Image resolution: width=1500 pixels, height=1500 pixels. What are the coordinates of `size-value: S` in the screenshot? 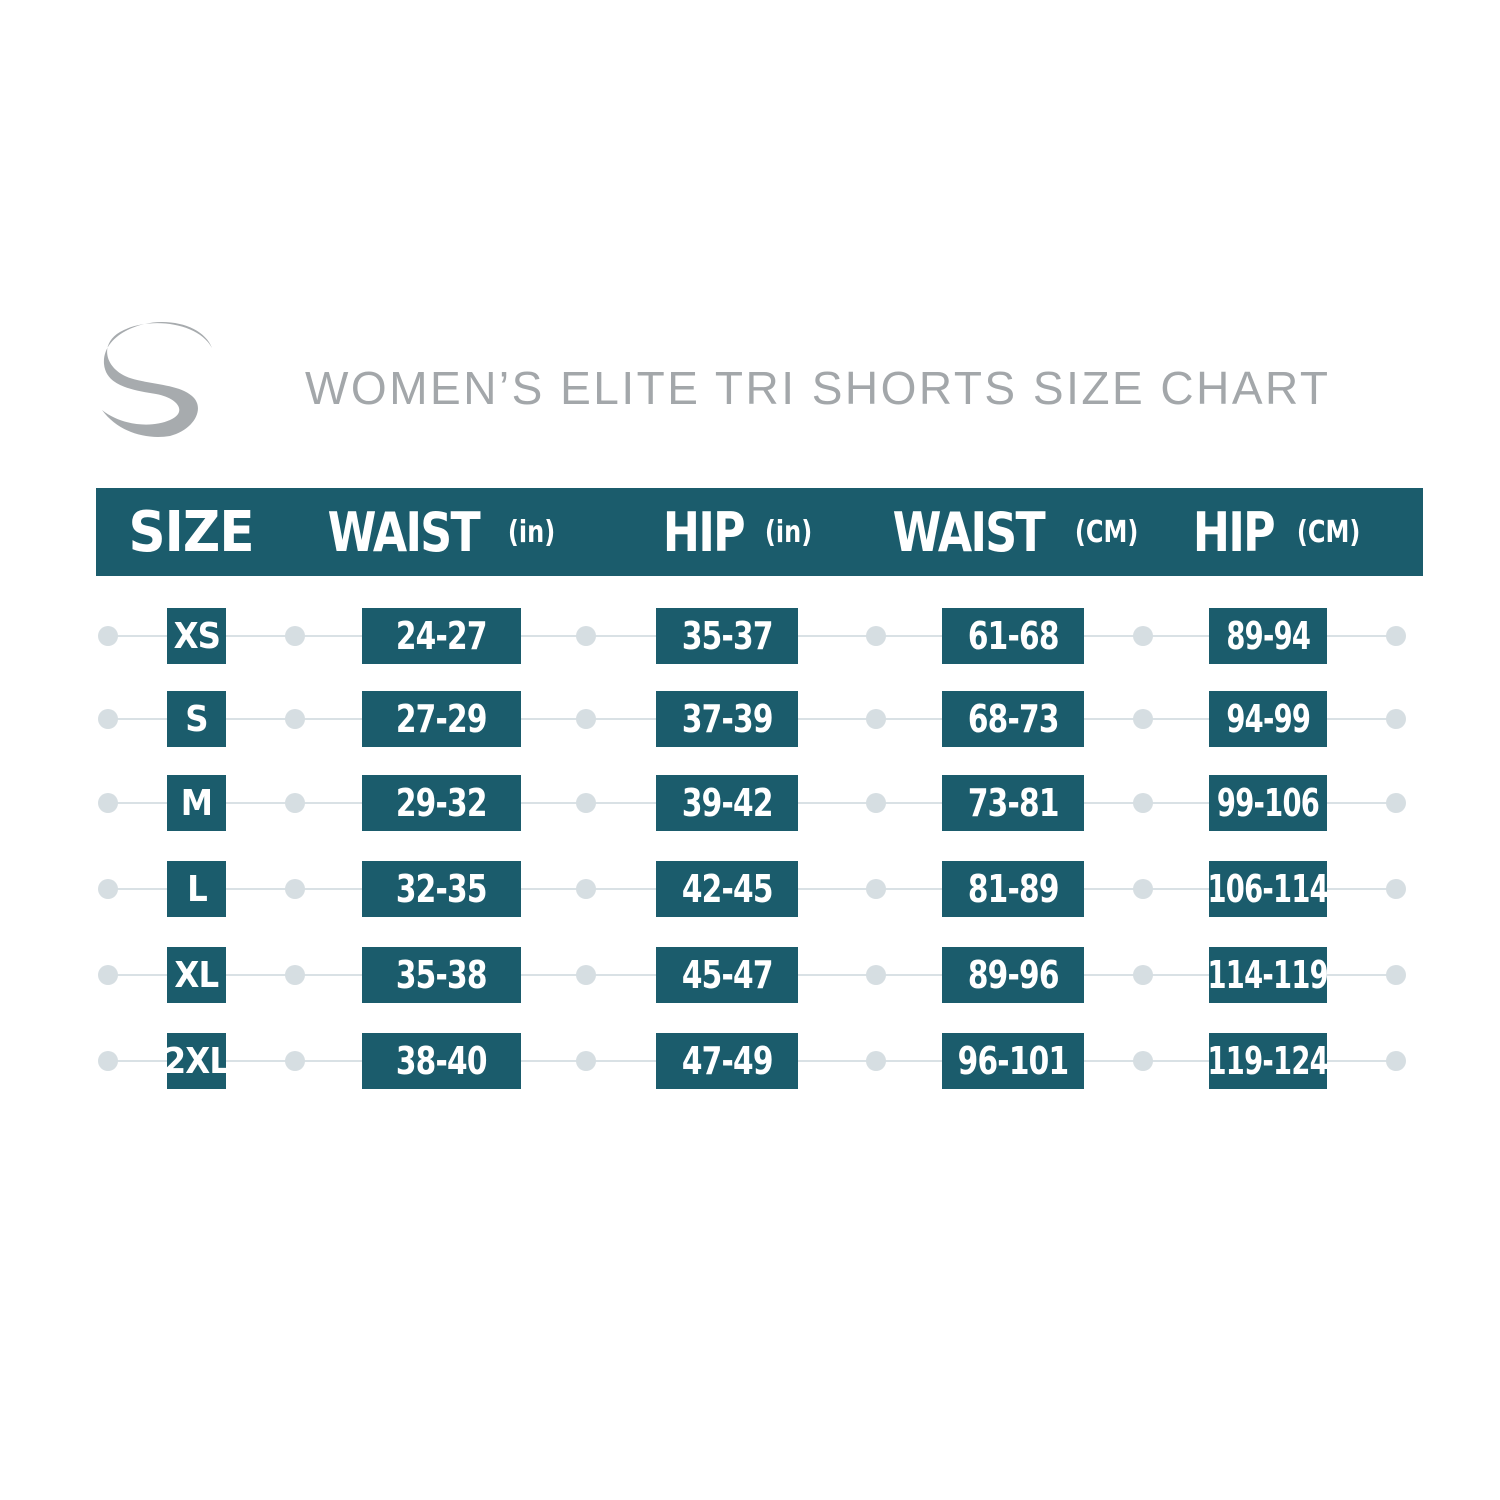 It's located at (196, 719).